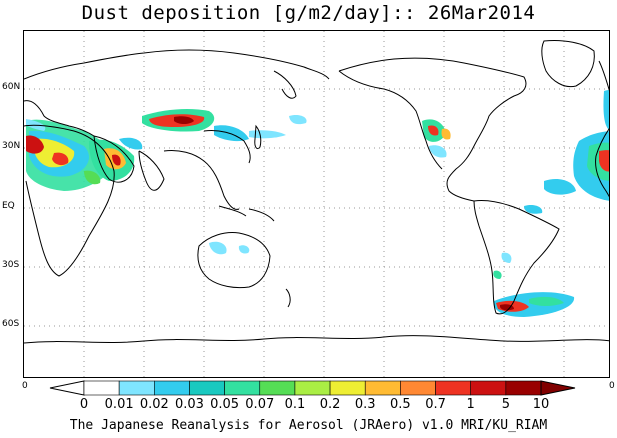 The image size is (617, 438). I want to click on colorbar-level-label: 0.1, so click(295, 404).